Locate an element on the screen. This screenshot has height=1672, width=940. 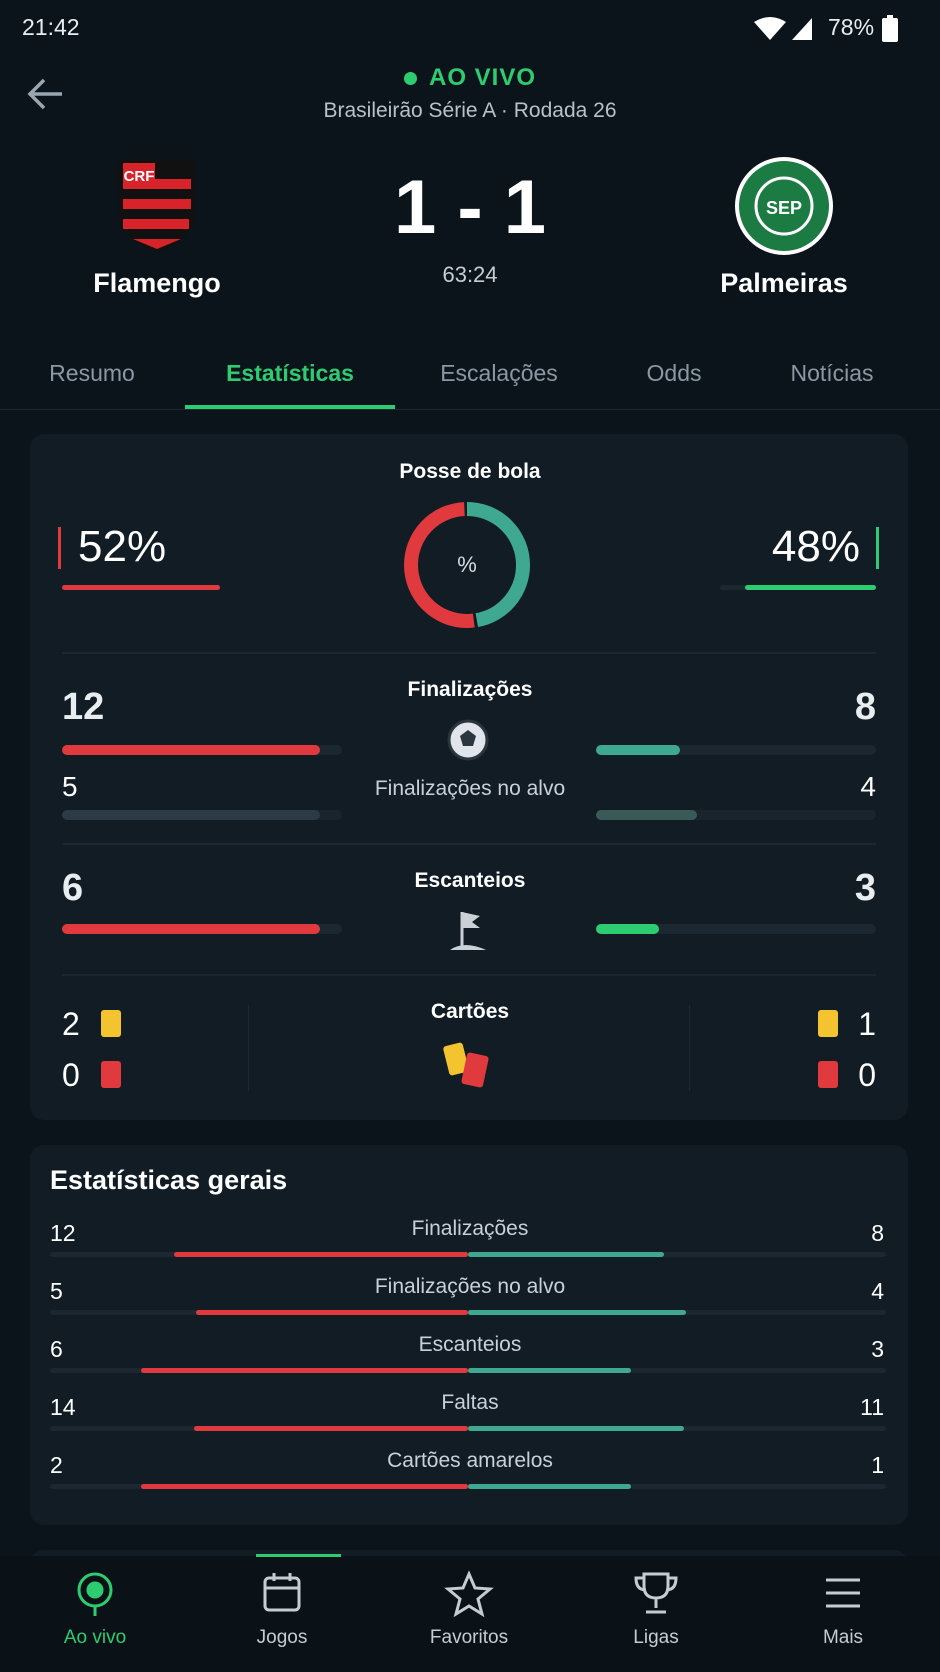
stat-title: Finalizações is located at coordinates (470, 689).